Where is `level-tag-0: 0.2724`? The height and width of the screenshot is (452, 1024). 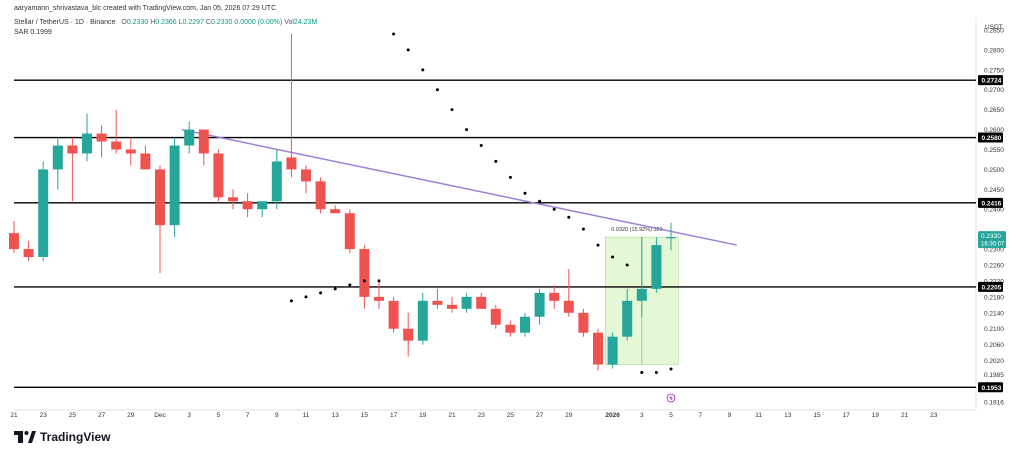
level-tag-0: 0.2724 is located at coordinates (990, 80).